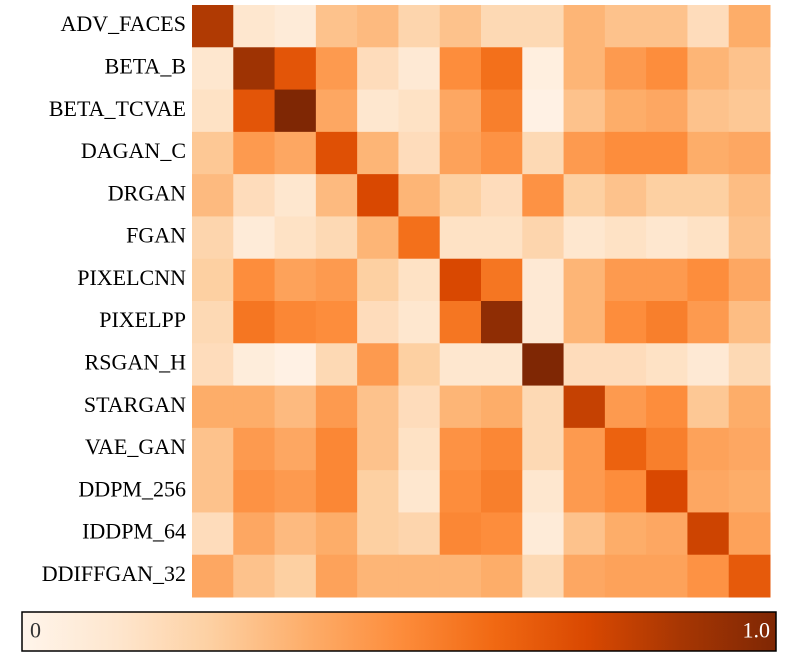 The image size is (790, 661). What do you see at coordinates (142, 319) in the screenshot?
I see `row-label: PIXELPP` at bounding box center [142, 319].